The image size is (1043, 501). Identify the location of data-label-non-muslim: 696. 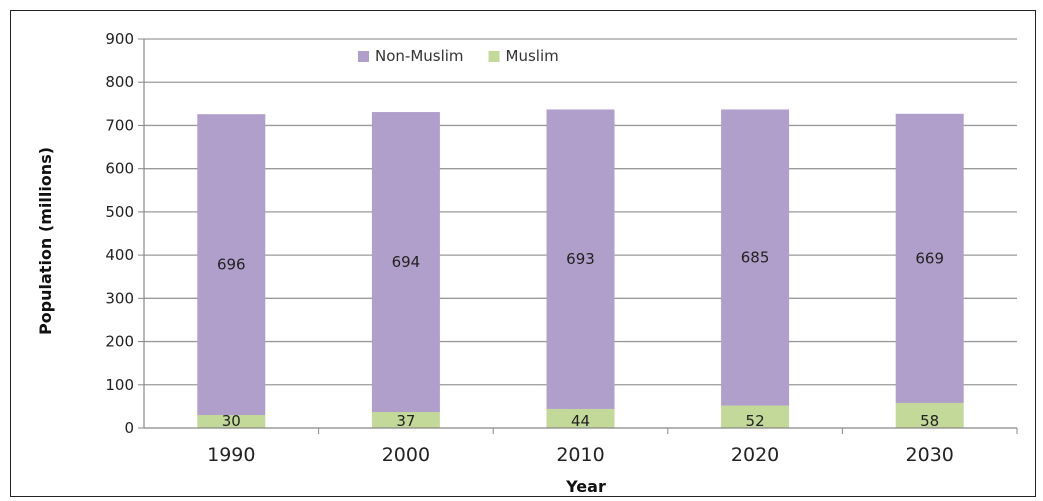
(231, 265).